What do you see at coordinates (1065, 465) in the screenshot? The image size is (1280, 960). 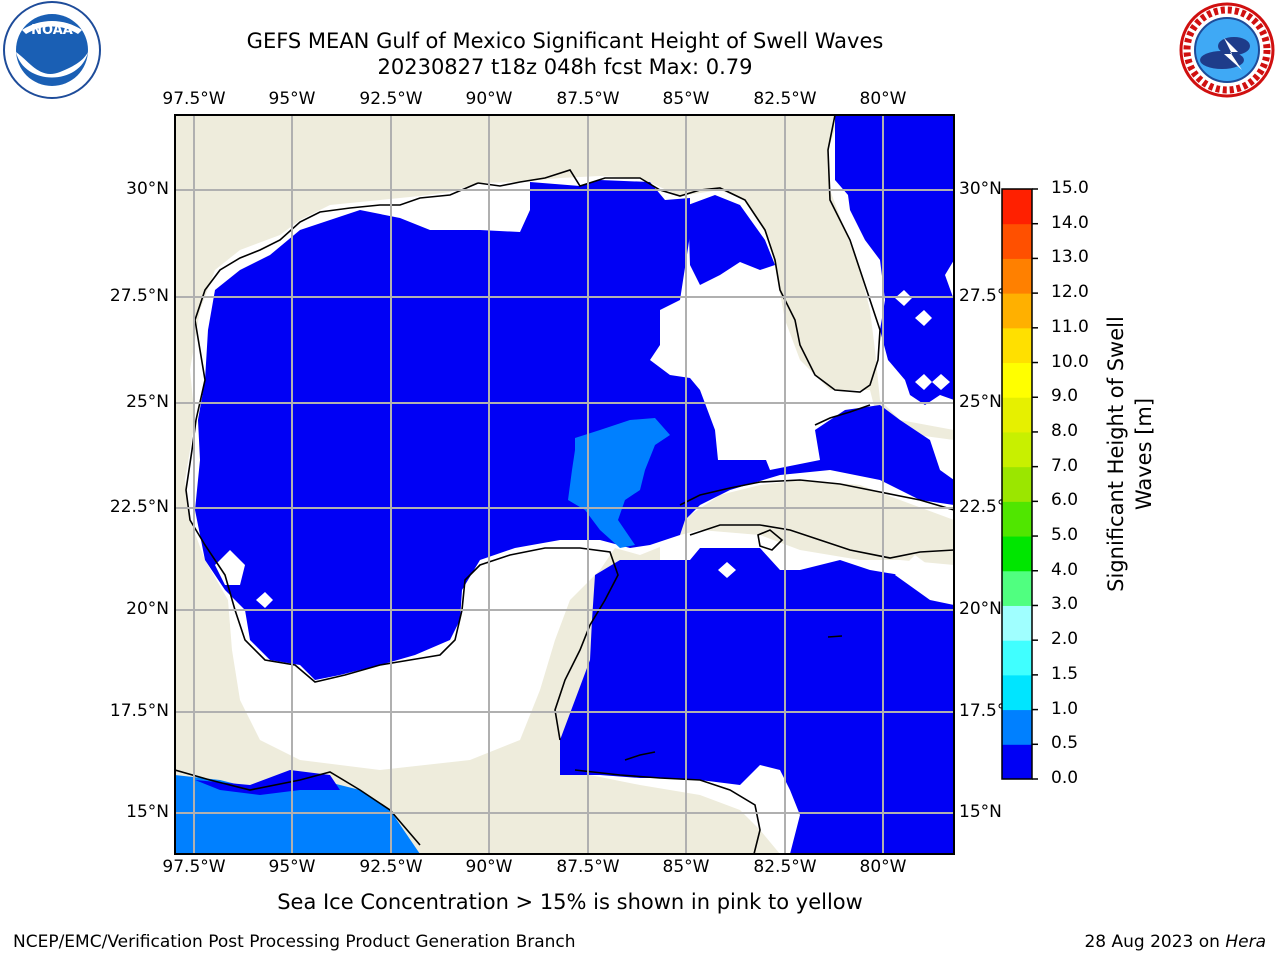 I see `colorbar-tick-label: 7.0` at bounding box center [1065, 465].